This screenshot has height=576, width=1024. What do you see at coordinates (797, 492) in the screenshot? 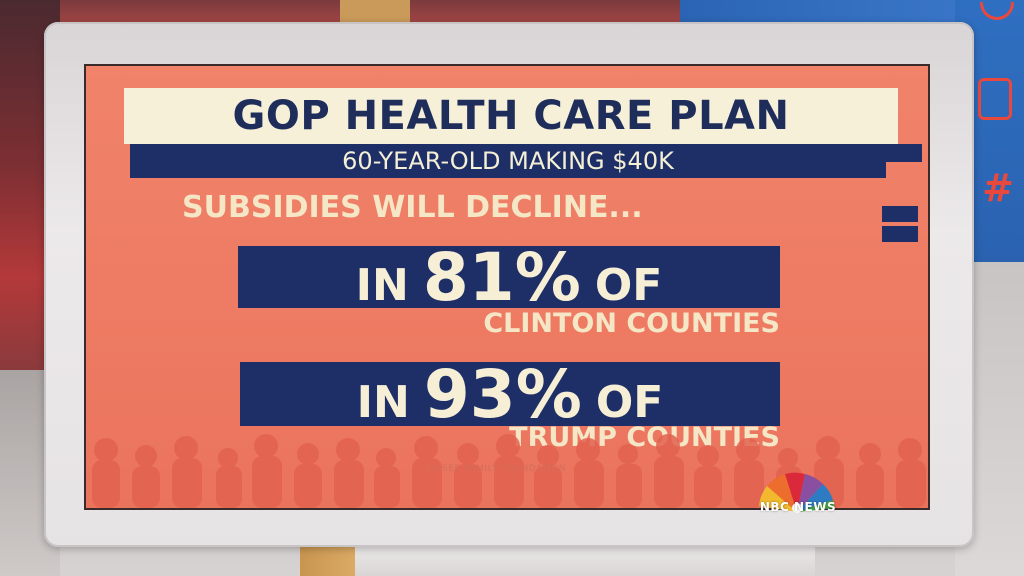
I see `peacock-logo-icon` at bounding box center [797, 492].